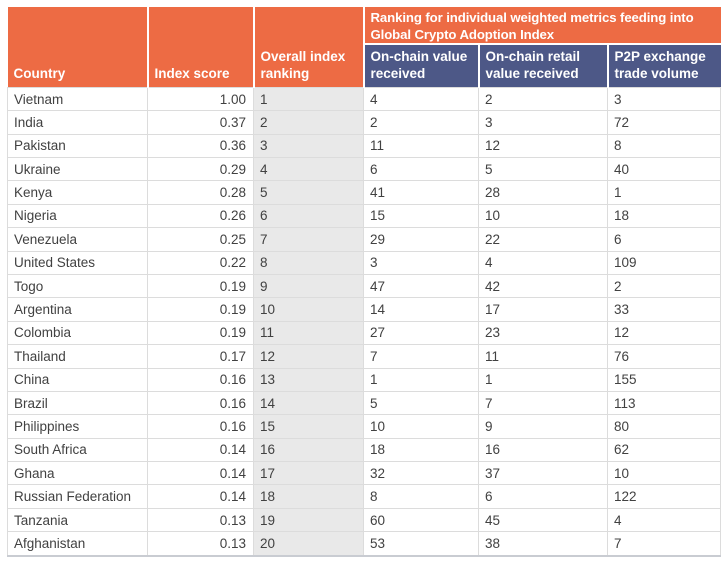  I want to click on onchain-retail-rank-cell: 7, so click(543, 403).